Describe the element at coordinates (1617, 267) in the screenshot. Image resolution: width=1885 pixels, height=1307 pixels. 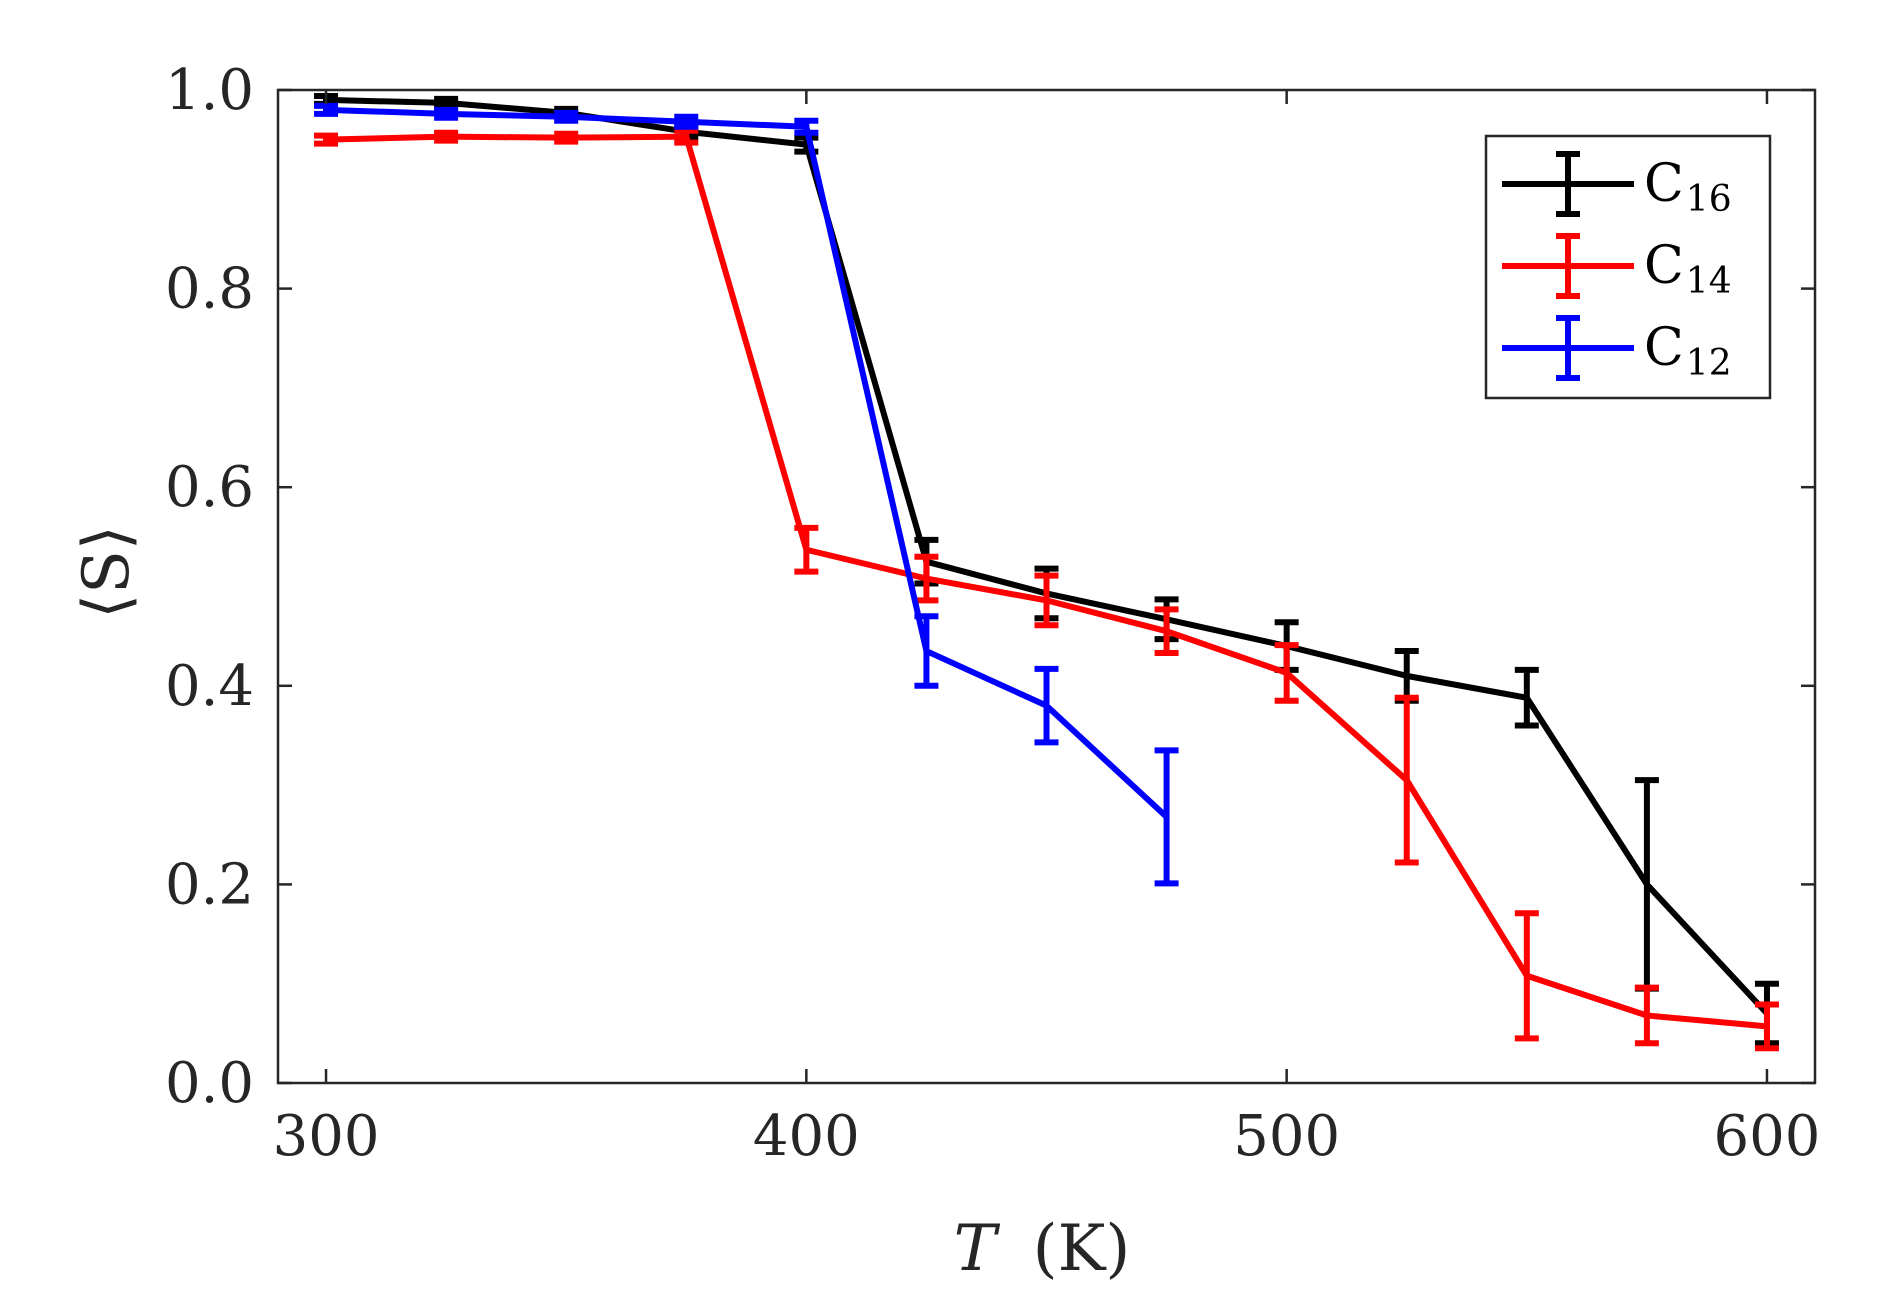
I see `legend-item-C14: C14` at that location.